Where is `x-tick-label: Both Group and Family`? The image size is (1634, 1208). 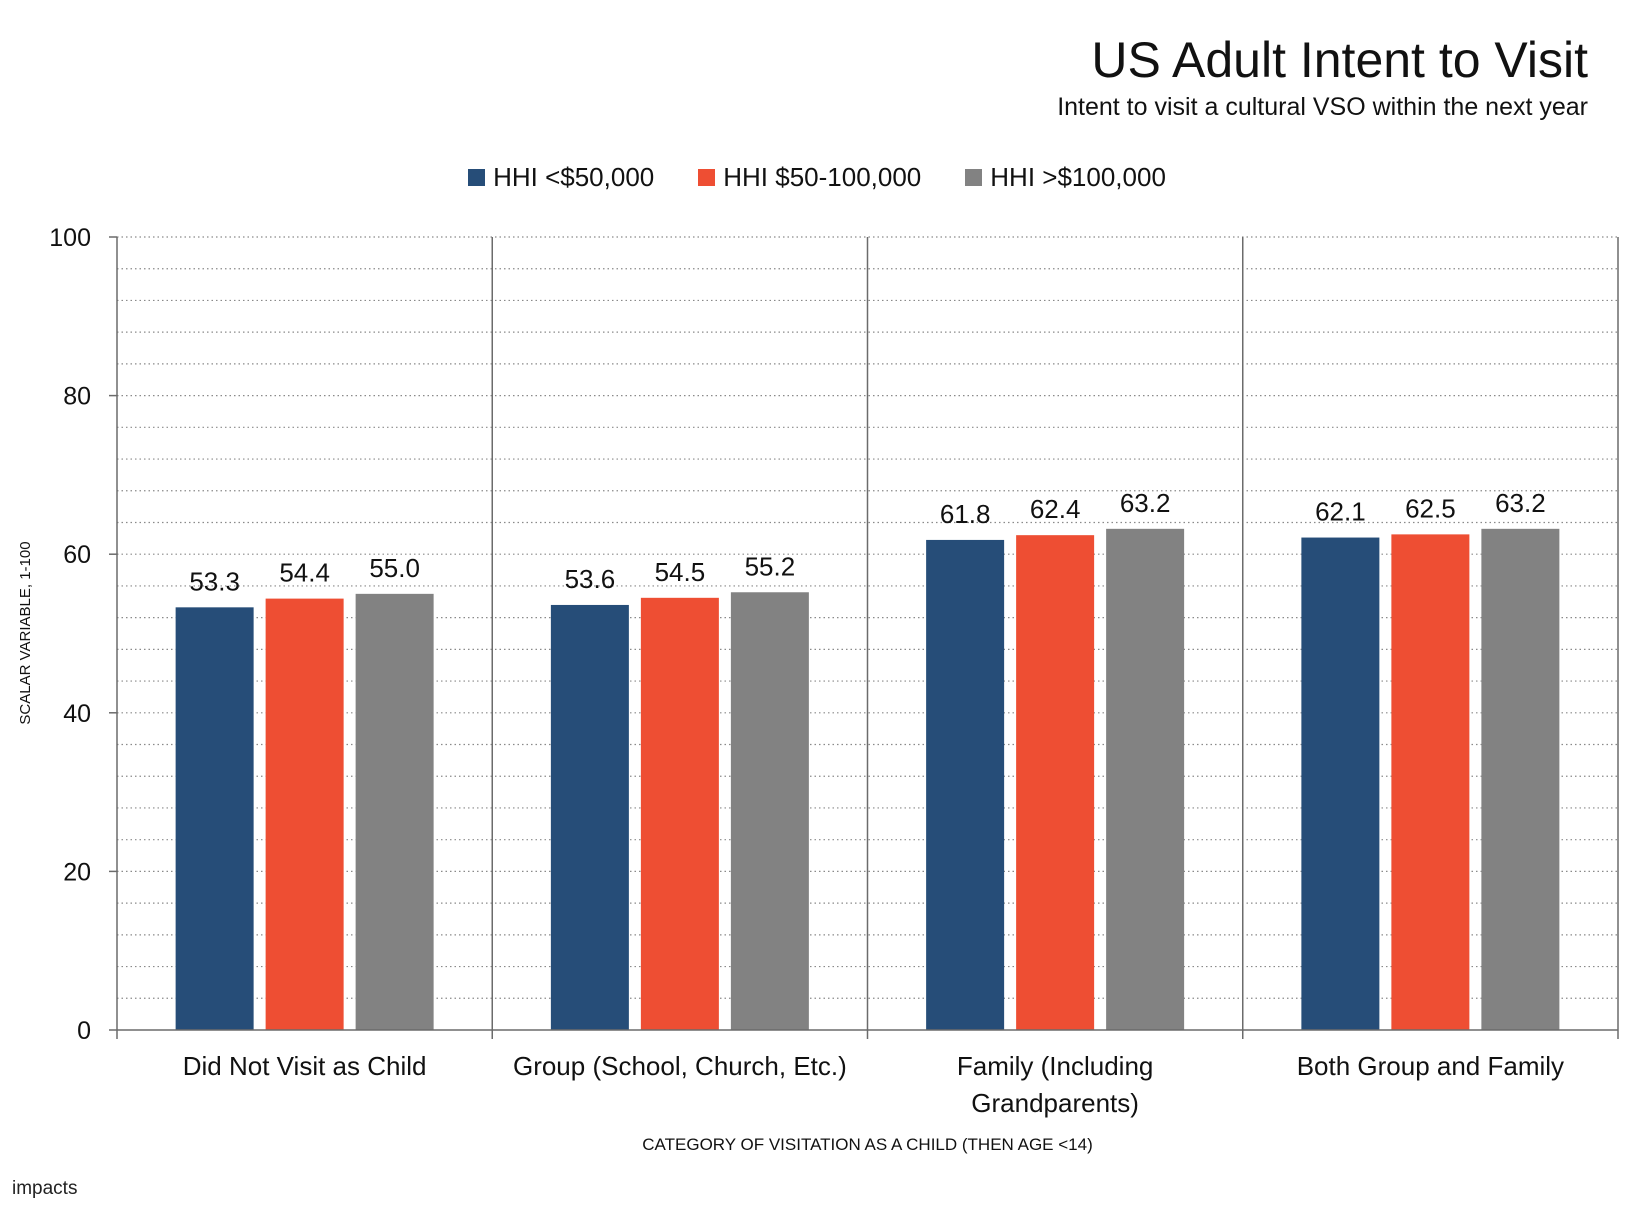 x-tick-label: Both Group and Family is located at coordinates (1430, 1066).